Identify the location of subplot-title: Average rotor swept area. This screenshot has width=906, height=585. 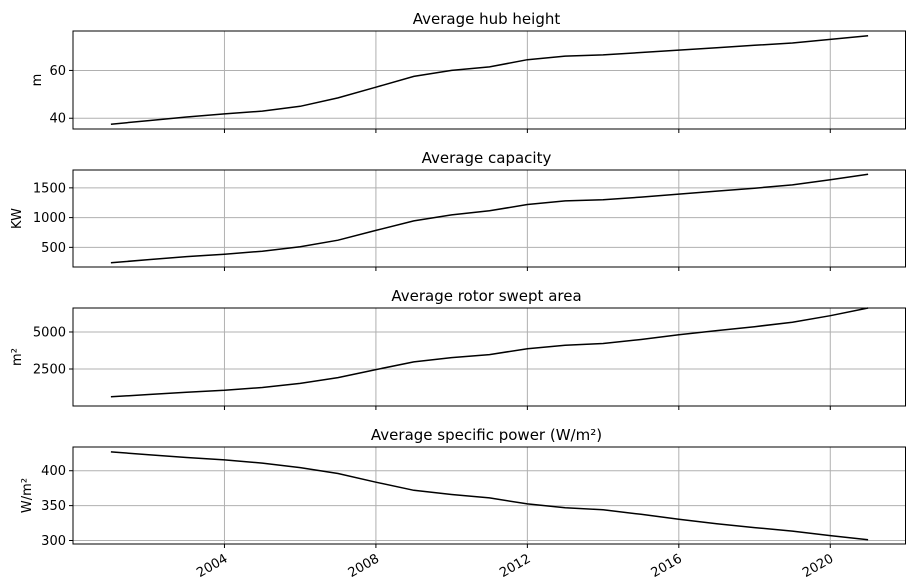
(486, 296).